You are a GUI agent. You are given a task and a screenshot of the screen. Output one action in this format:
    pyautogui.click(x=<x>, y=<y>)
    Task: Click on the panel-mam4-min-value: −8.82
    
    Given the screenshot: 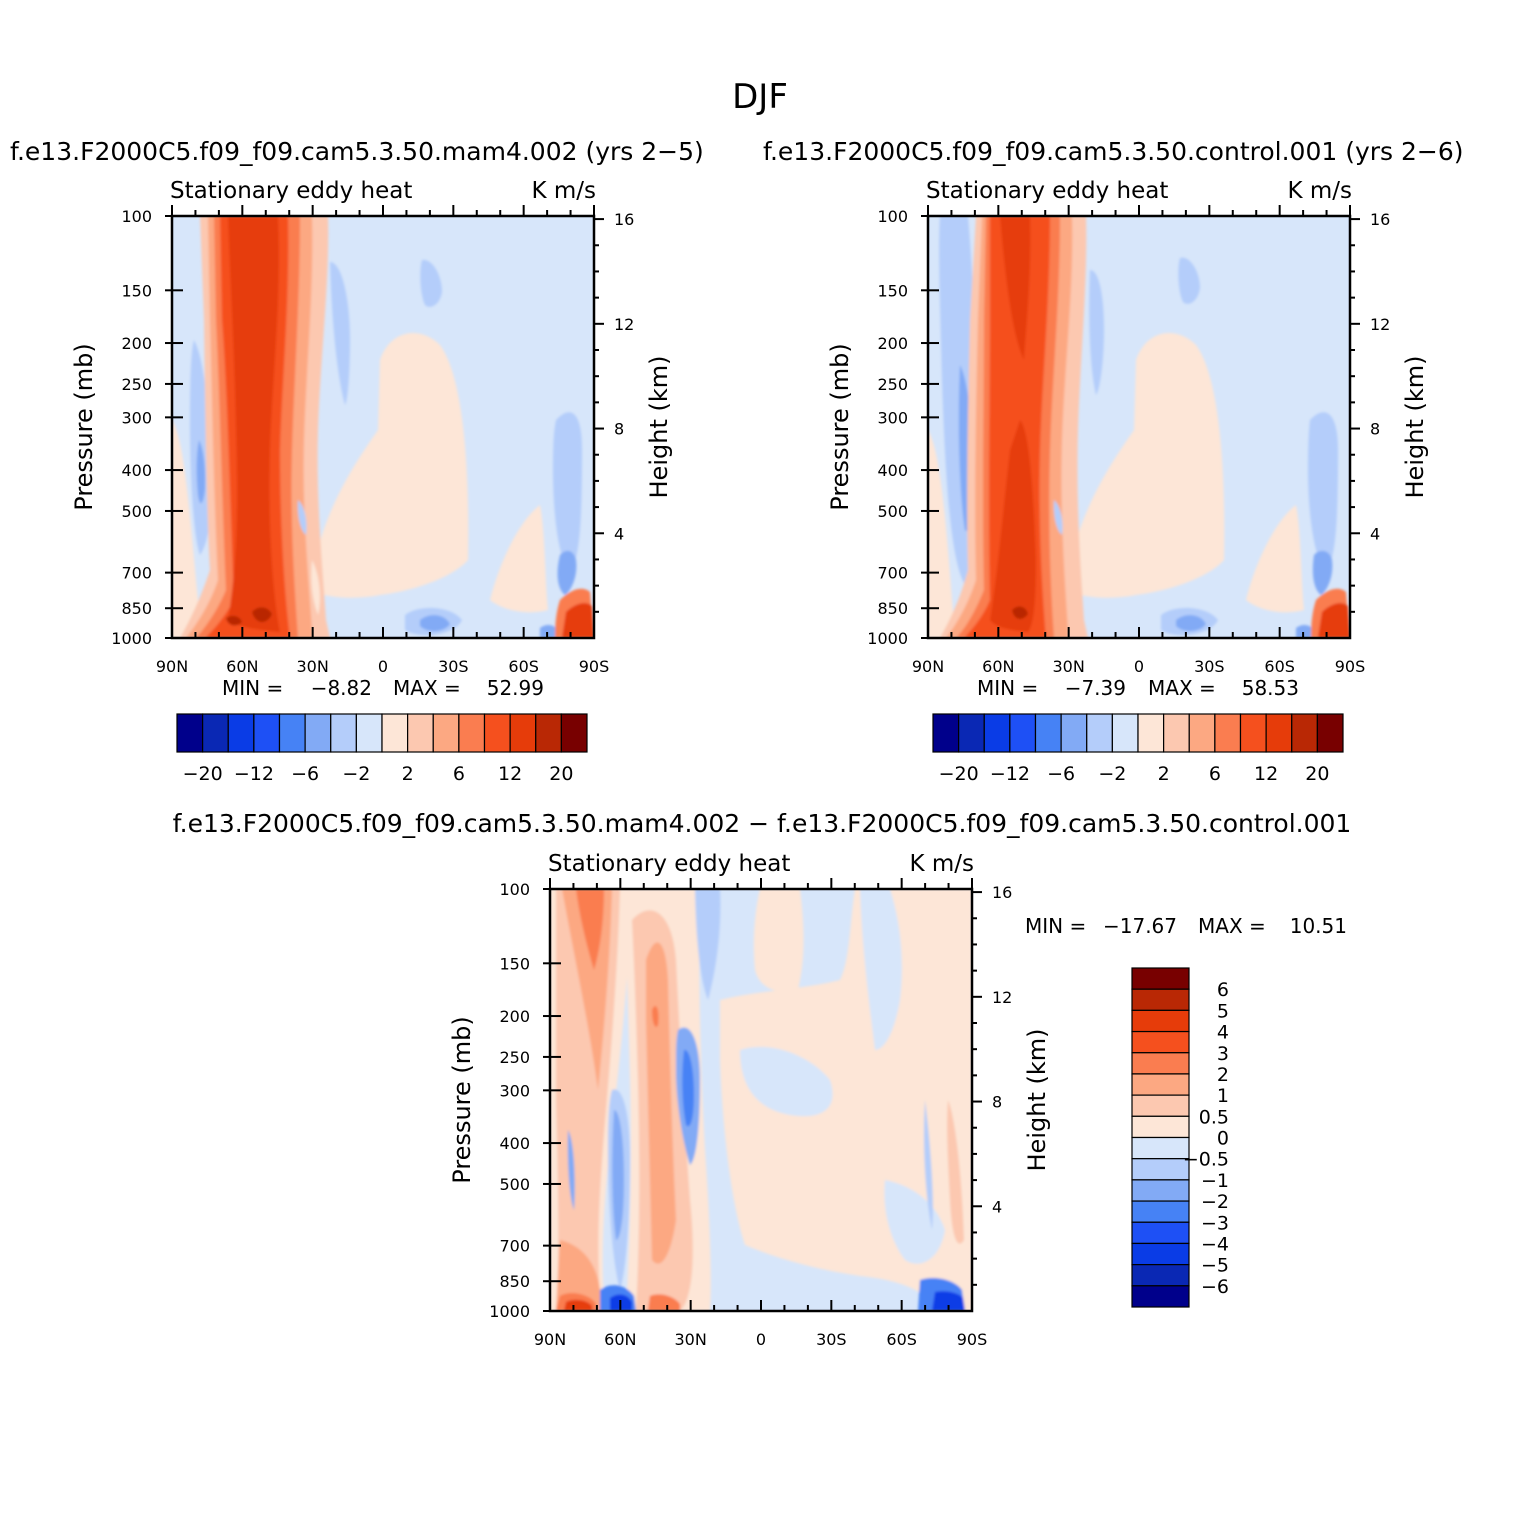 What is the action you would take?
    pyautogui.click(x=341, y=688)
    